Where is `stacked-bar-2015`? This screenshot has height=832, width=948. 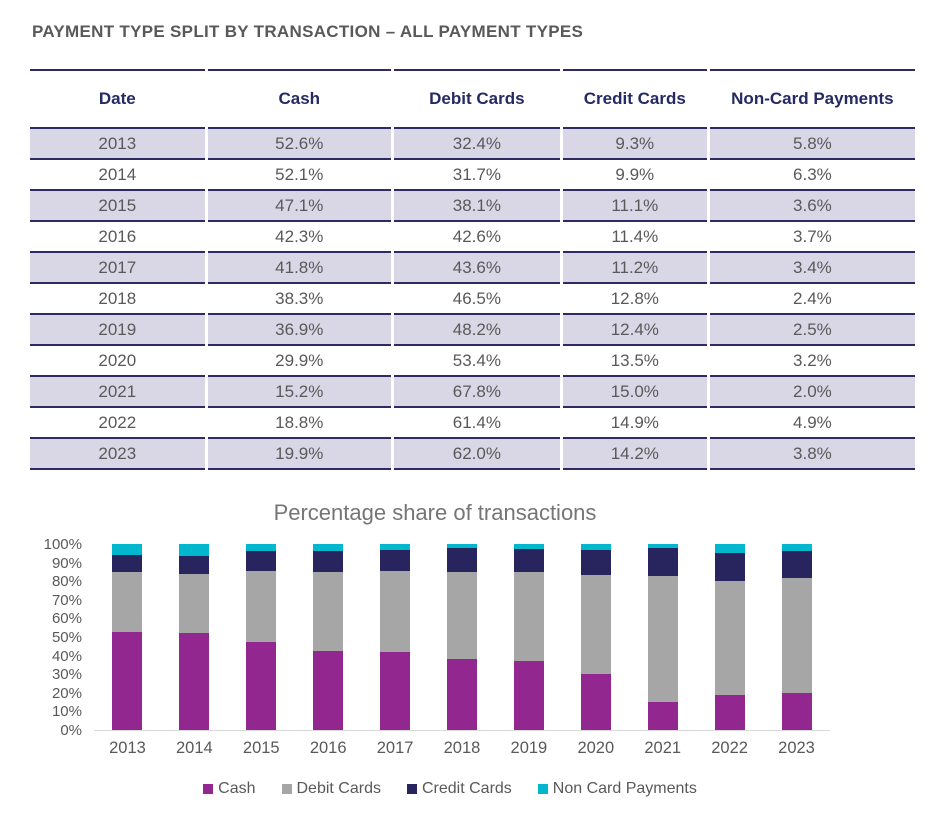
stacked-bar-2015 is located at coordinates (261, 637).